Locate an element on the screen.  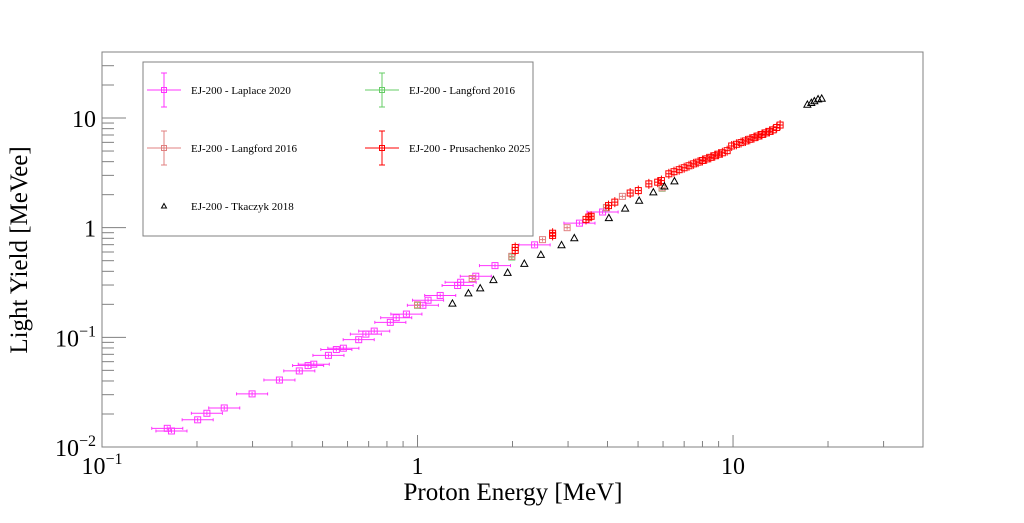
legend-label: EJ-200 - Prusachenko 2025 is located at coordinates (470, 149).